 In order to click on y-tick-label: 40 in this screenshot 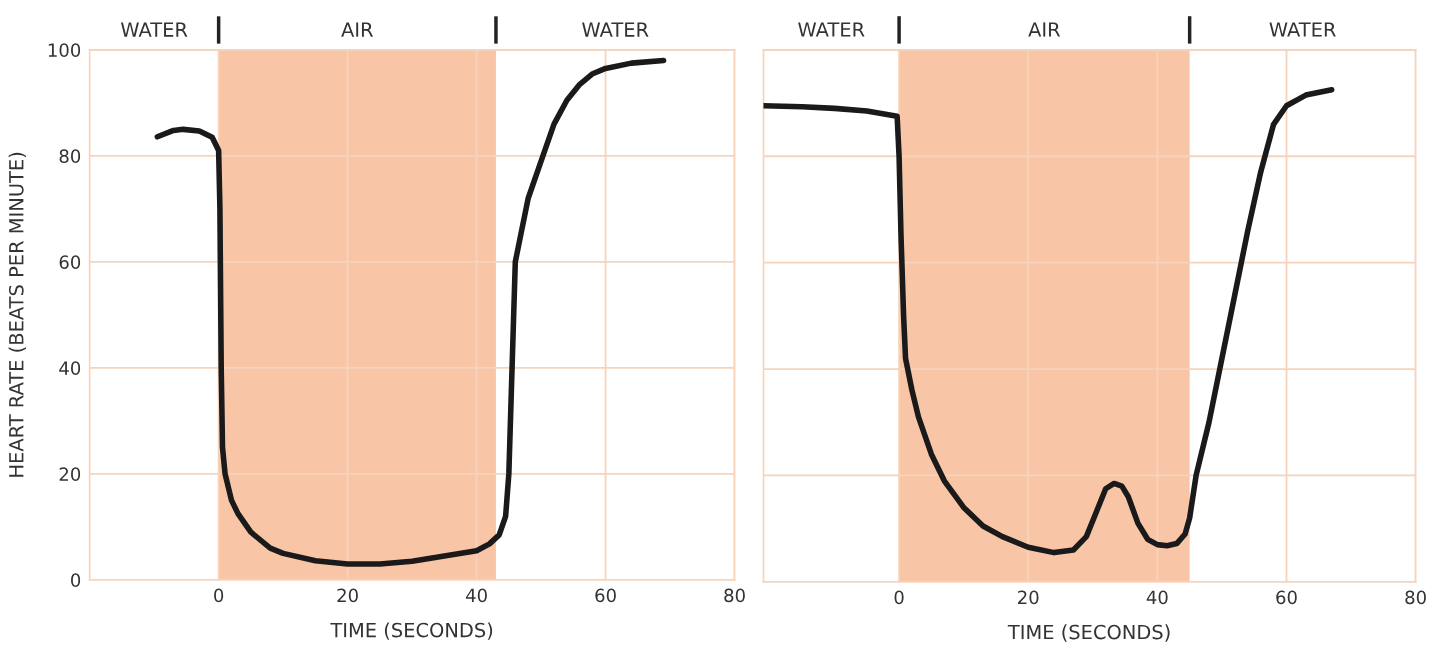, I will do `click(70, 368)`.